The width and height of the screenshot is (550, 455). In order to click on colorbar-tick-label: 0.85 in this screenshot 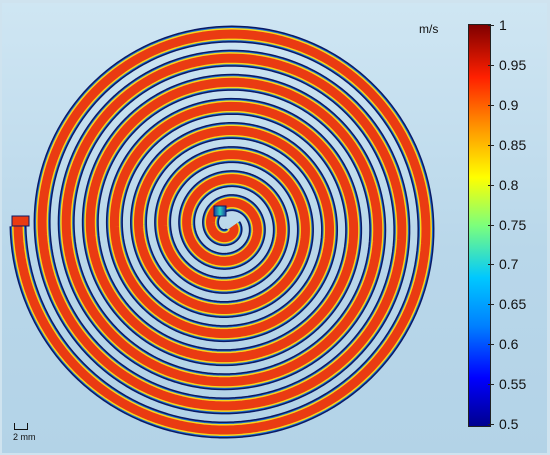, I will do `click(513, 144)`.